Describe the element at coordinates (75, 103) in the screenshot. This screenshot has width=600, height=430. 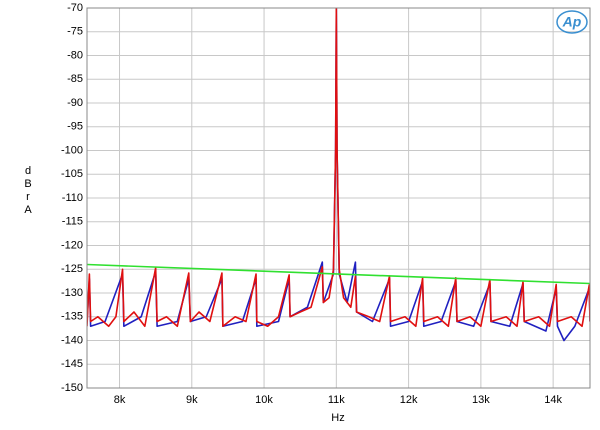
I see `y-tick-label: -90` at that location.